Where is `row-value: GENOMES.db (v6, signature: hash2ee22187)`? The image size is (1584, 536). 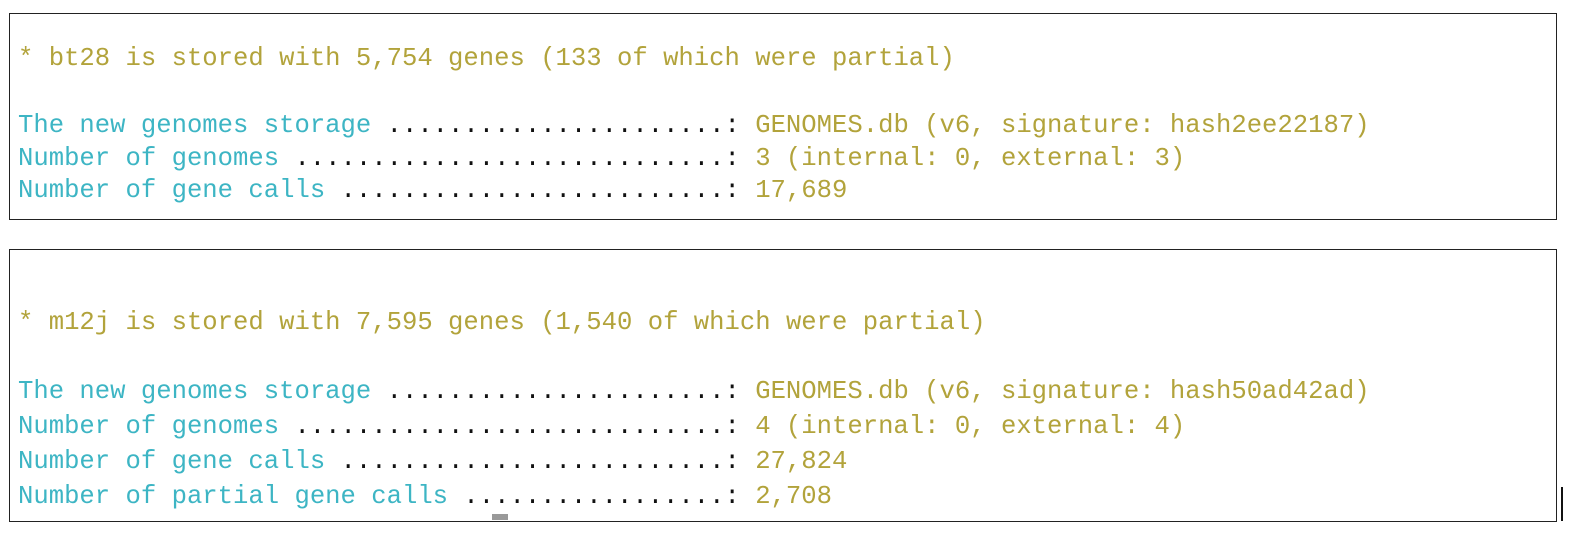 row-value: GENOMES.db (v6, signature: hash2ee22187) is located at coordinates (1062, 125).